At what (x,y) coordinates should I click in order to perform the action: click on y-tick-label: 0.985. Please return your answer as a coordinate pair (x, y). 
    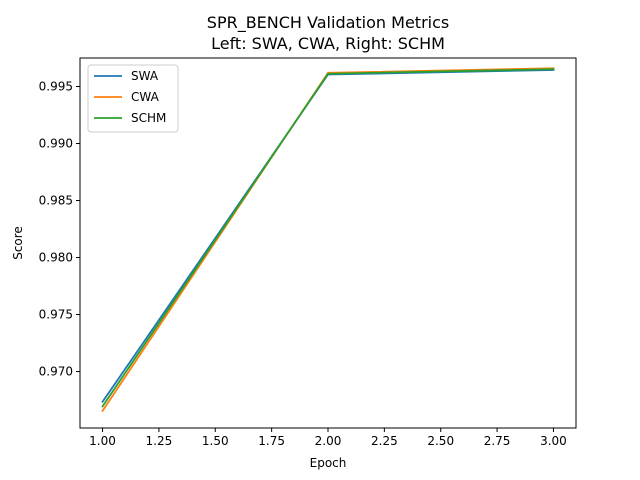
    Looking at the image, I should click on (56, 201).